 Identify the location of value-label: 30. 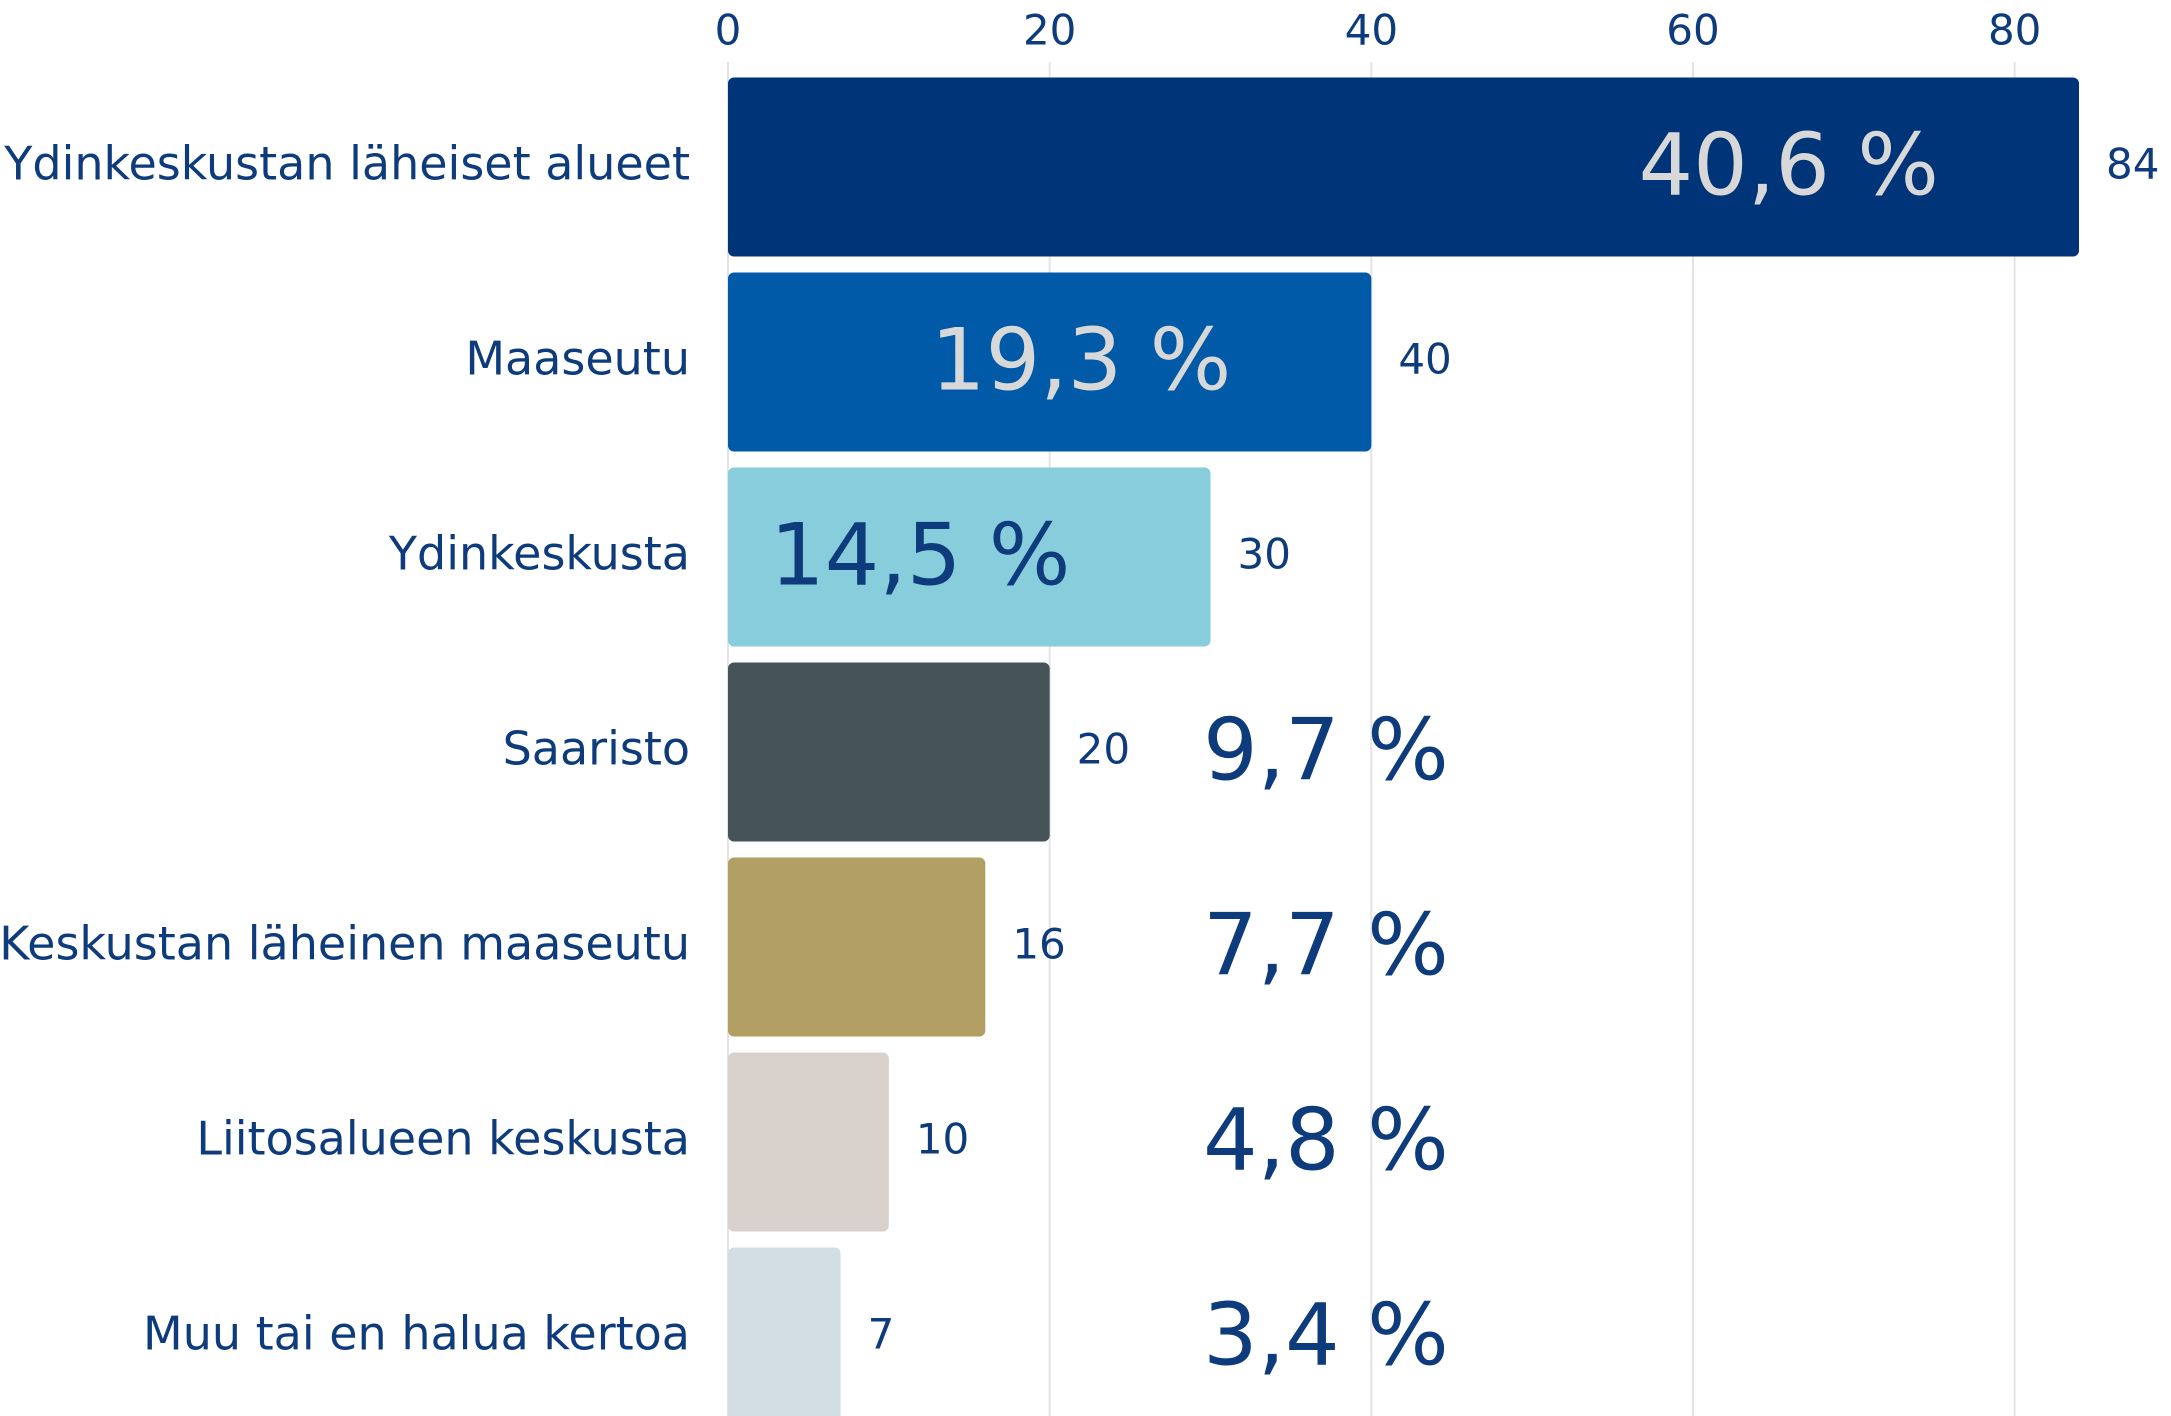
(1264, 554).